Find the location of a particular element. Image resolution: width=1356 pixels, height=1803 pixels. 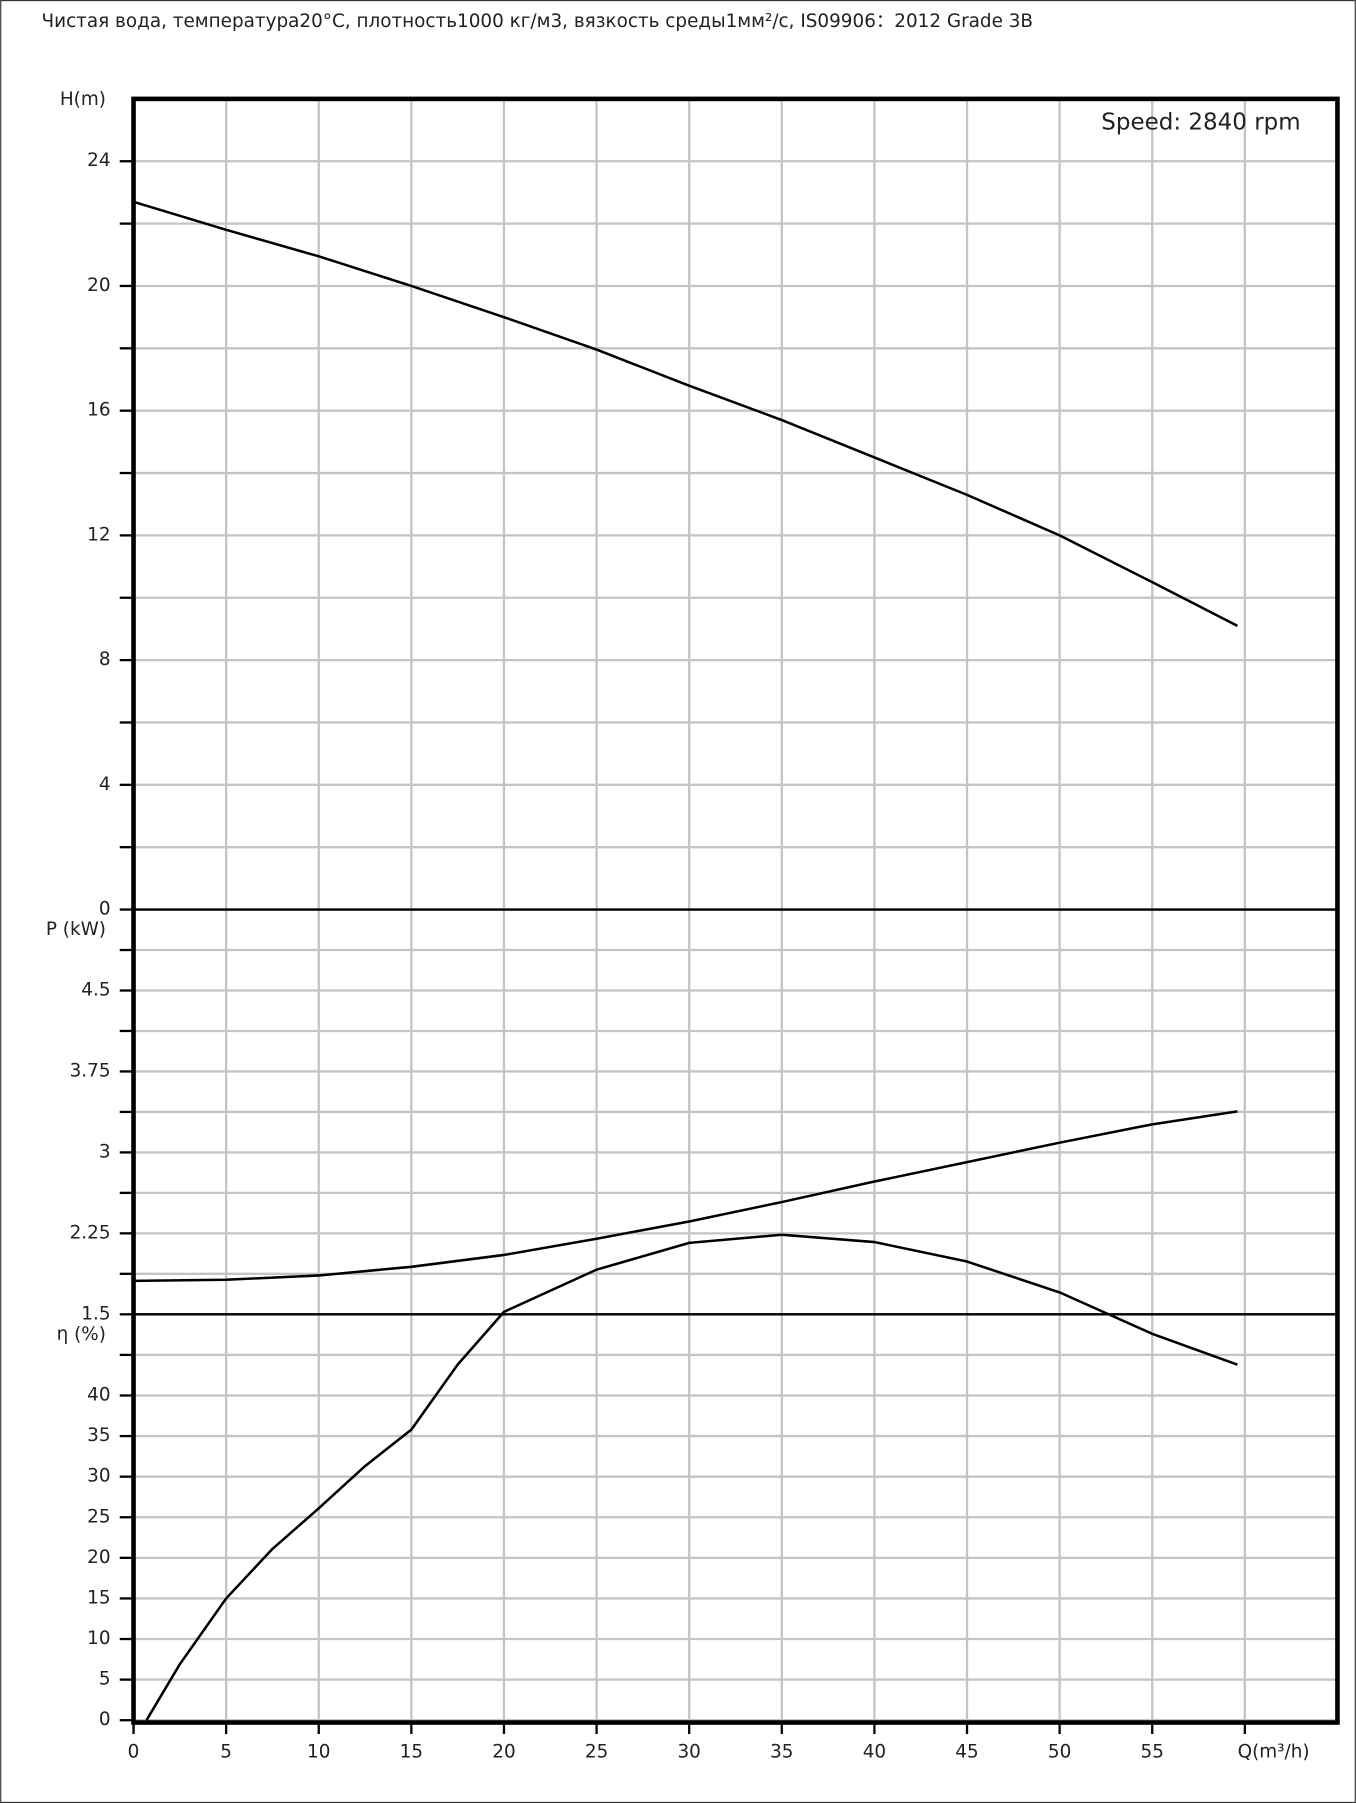

y-tick-label: 3 is located at coordinates (105, 1151).